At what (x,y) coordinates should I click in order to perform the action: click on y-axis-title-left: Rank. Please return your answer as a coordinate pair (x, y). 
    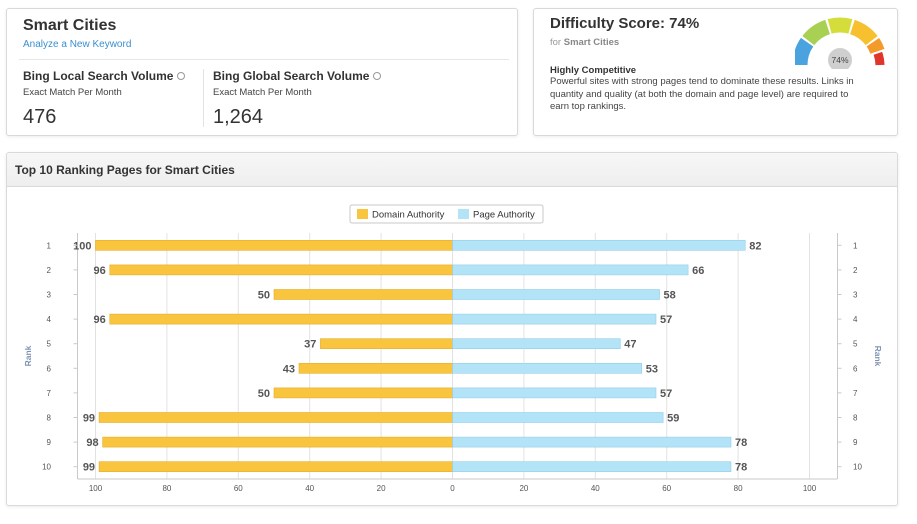
    Looking at the image, I should click on (28, 355).